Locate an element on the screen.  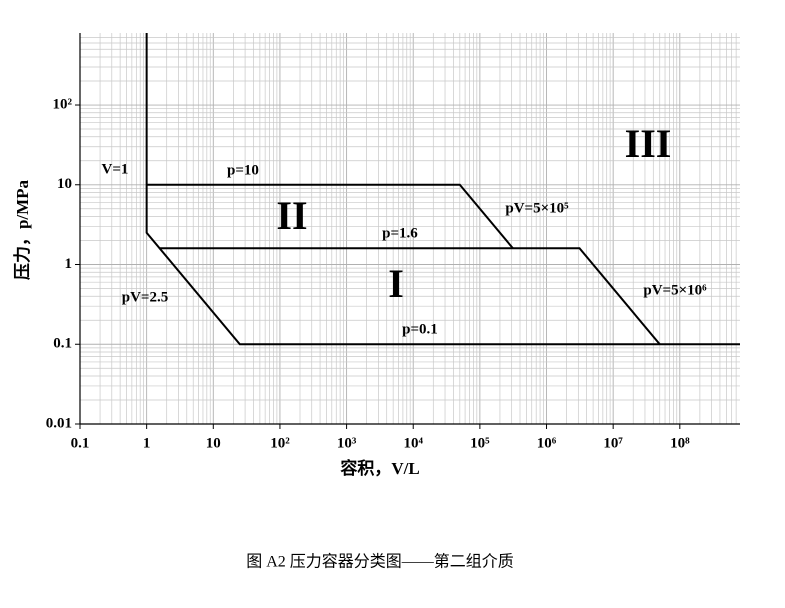
annotation: V=1 is located at coordinates (115, 169).